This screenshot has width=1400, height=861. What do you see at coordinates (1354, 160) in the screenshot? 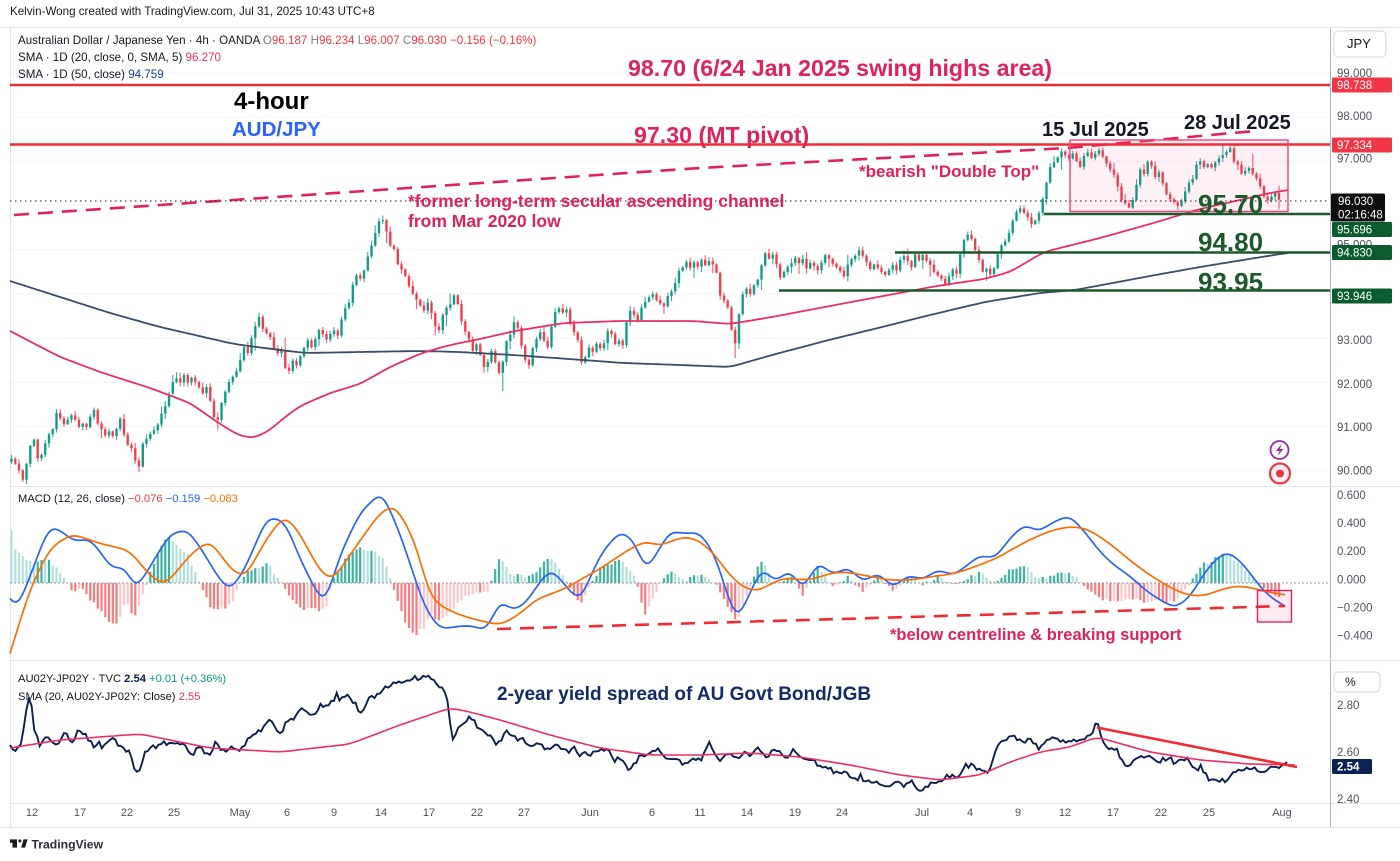
I see `svg-text: 97.000` at bounding box center [1354, 160].